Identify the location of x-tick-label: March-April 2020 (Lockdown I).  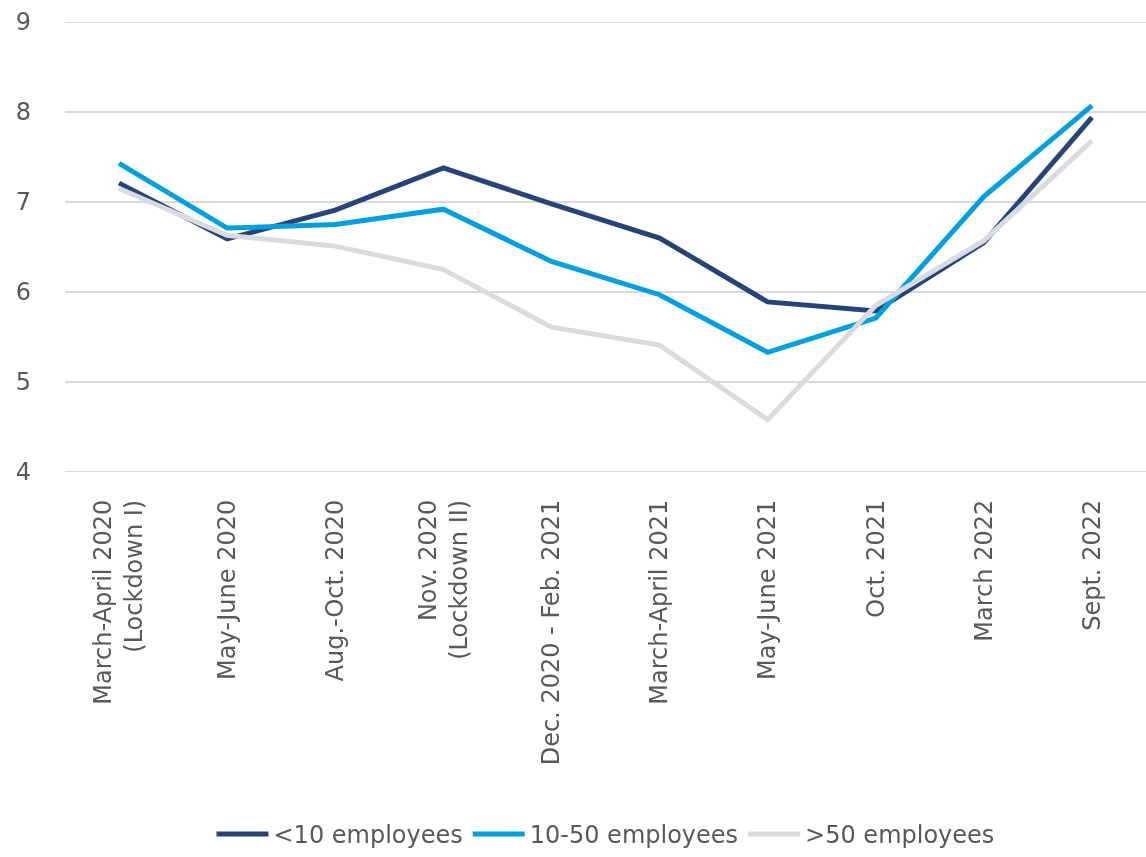
(119, 602).